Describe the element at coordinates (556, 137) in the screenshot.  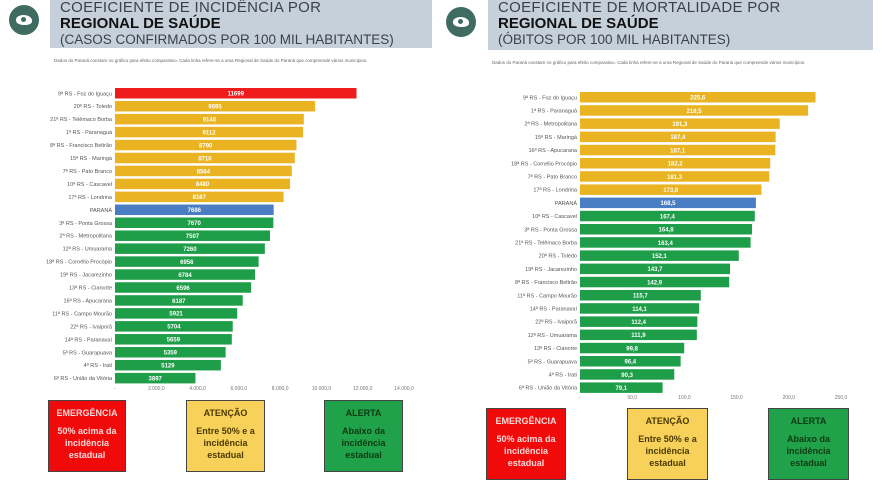
I see `category-label: 15ª RS - Maringá` at that location.